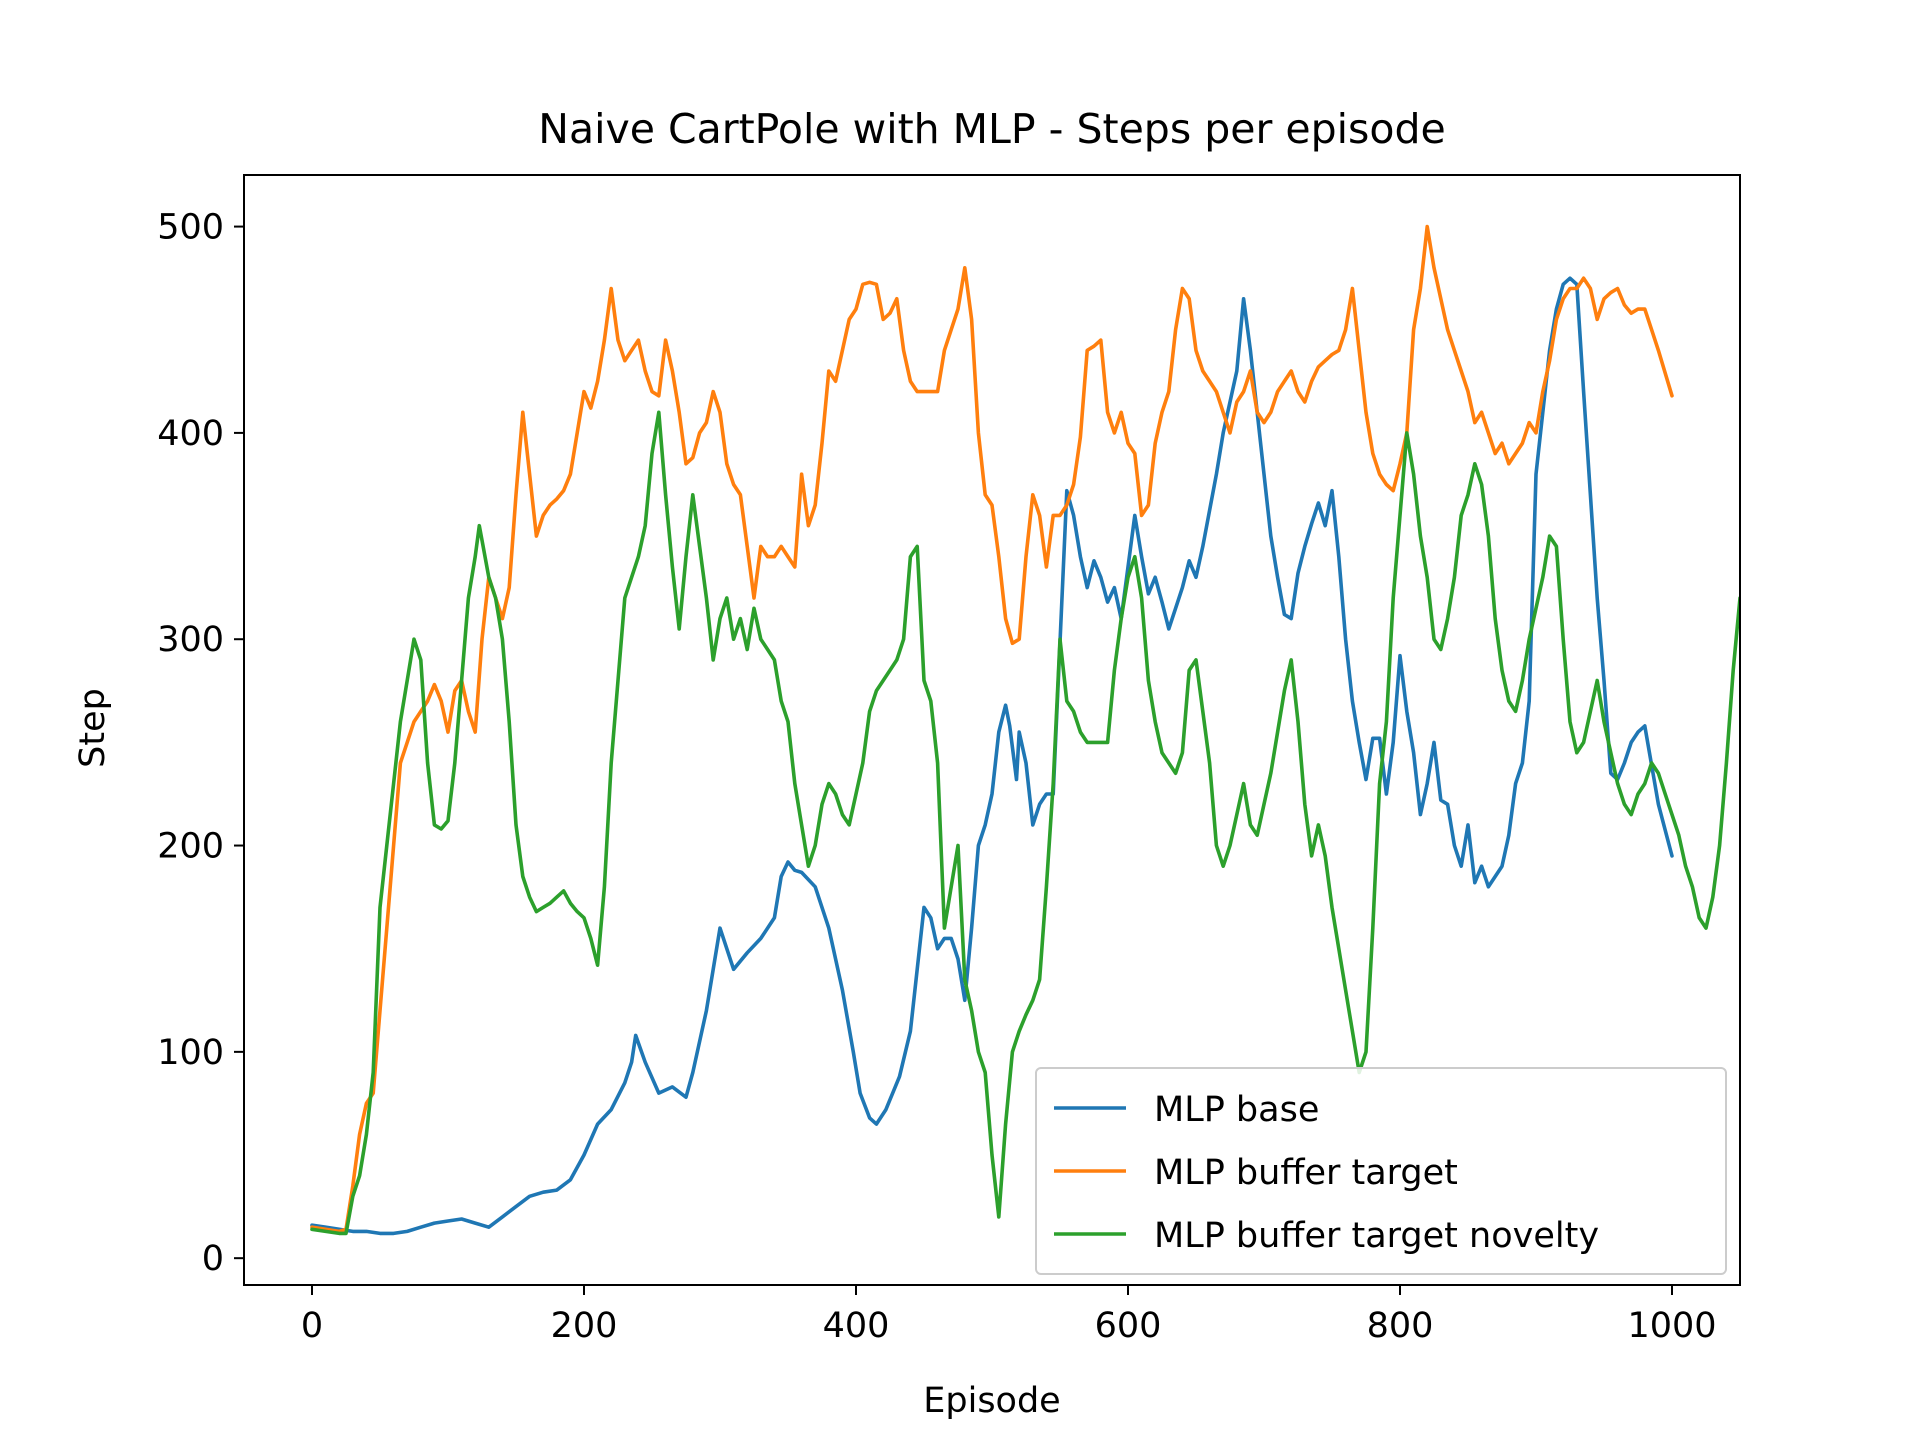 The image size is (1920, 1440). Describe the element at coordinates (1306, 1173) in the screenshot. I see `legend-label-2: MLP buffer target` at that location.